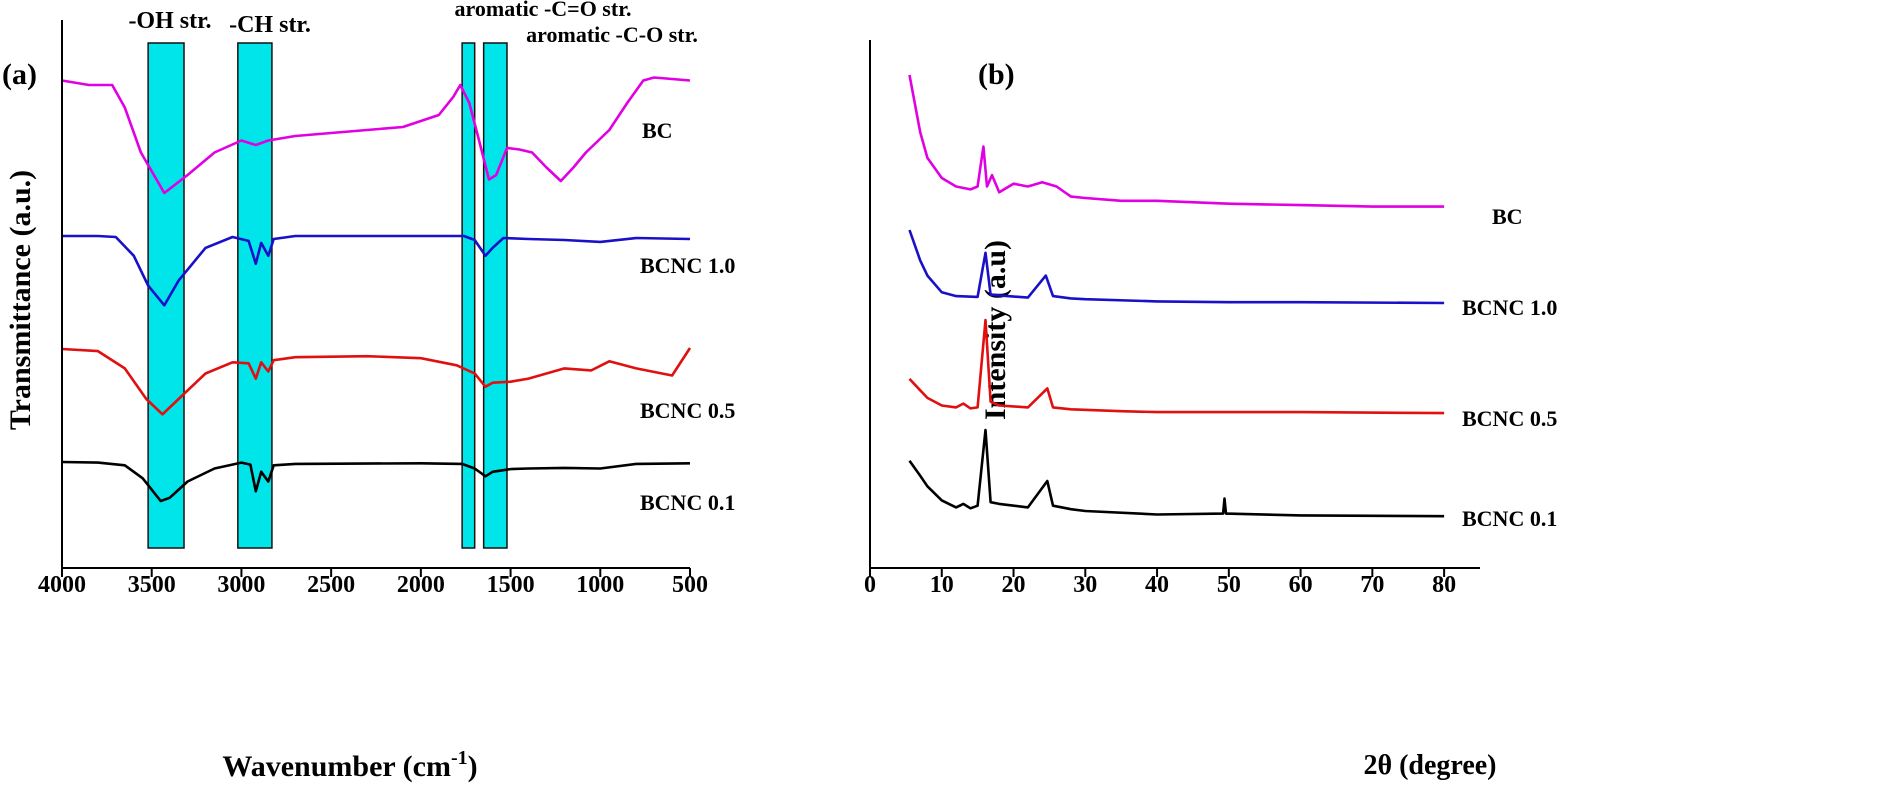 Image resolution: width=1895 pixels, height=786 pixels. I want to click on panel-a-ylabel: Transmittance (a.u.), so click(20, 300).